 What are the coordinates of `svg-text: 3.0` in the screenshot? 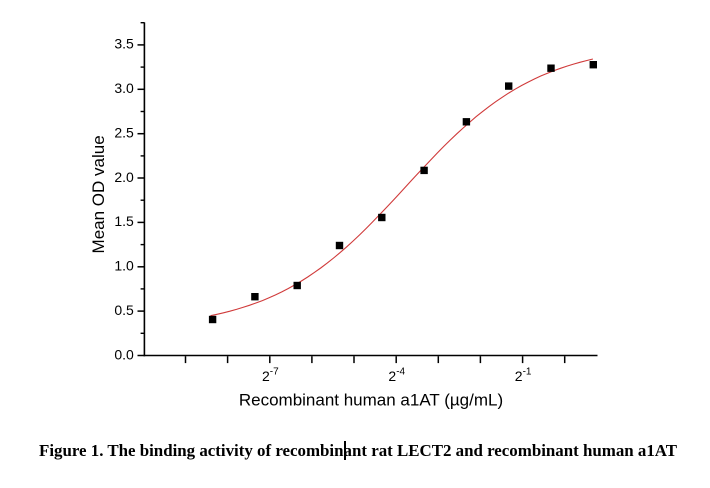 It's located at (124, 88).